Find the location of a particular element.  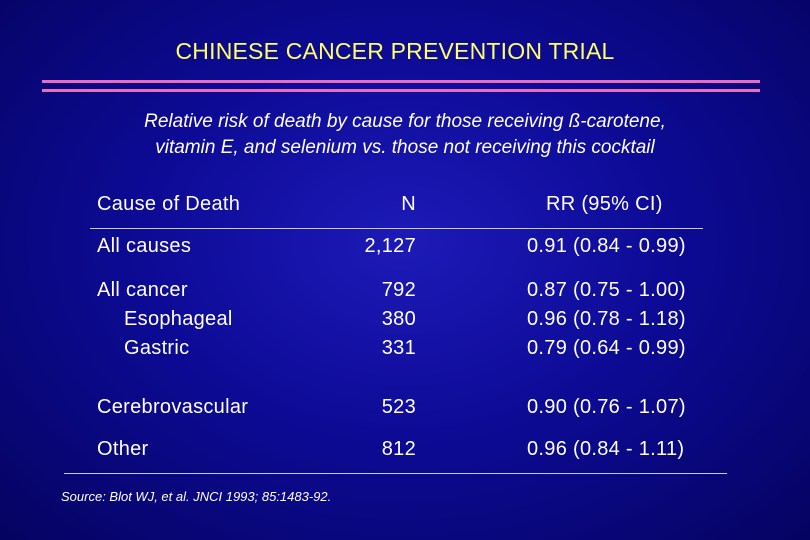

row-cause: Cerebrovascular is located at coordinates (173, 407).